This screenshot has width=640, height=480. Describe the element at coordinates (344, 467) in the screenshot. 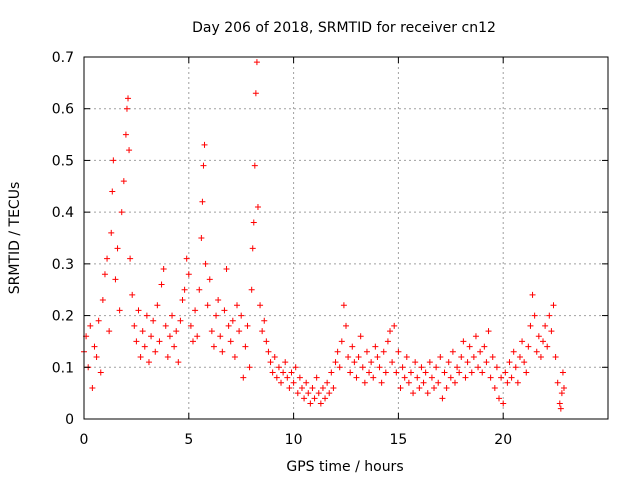

I see `x-axis-label: GPS time / hours` at that location.